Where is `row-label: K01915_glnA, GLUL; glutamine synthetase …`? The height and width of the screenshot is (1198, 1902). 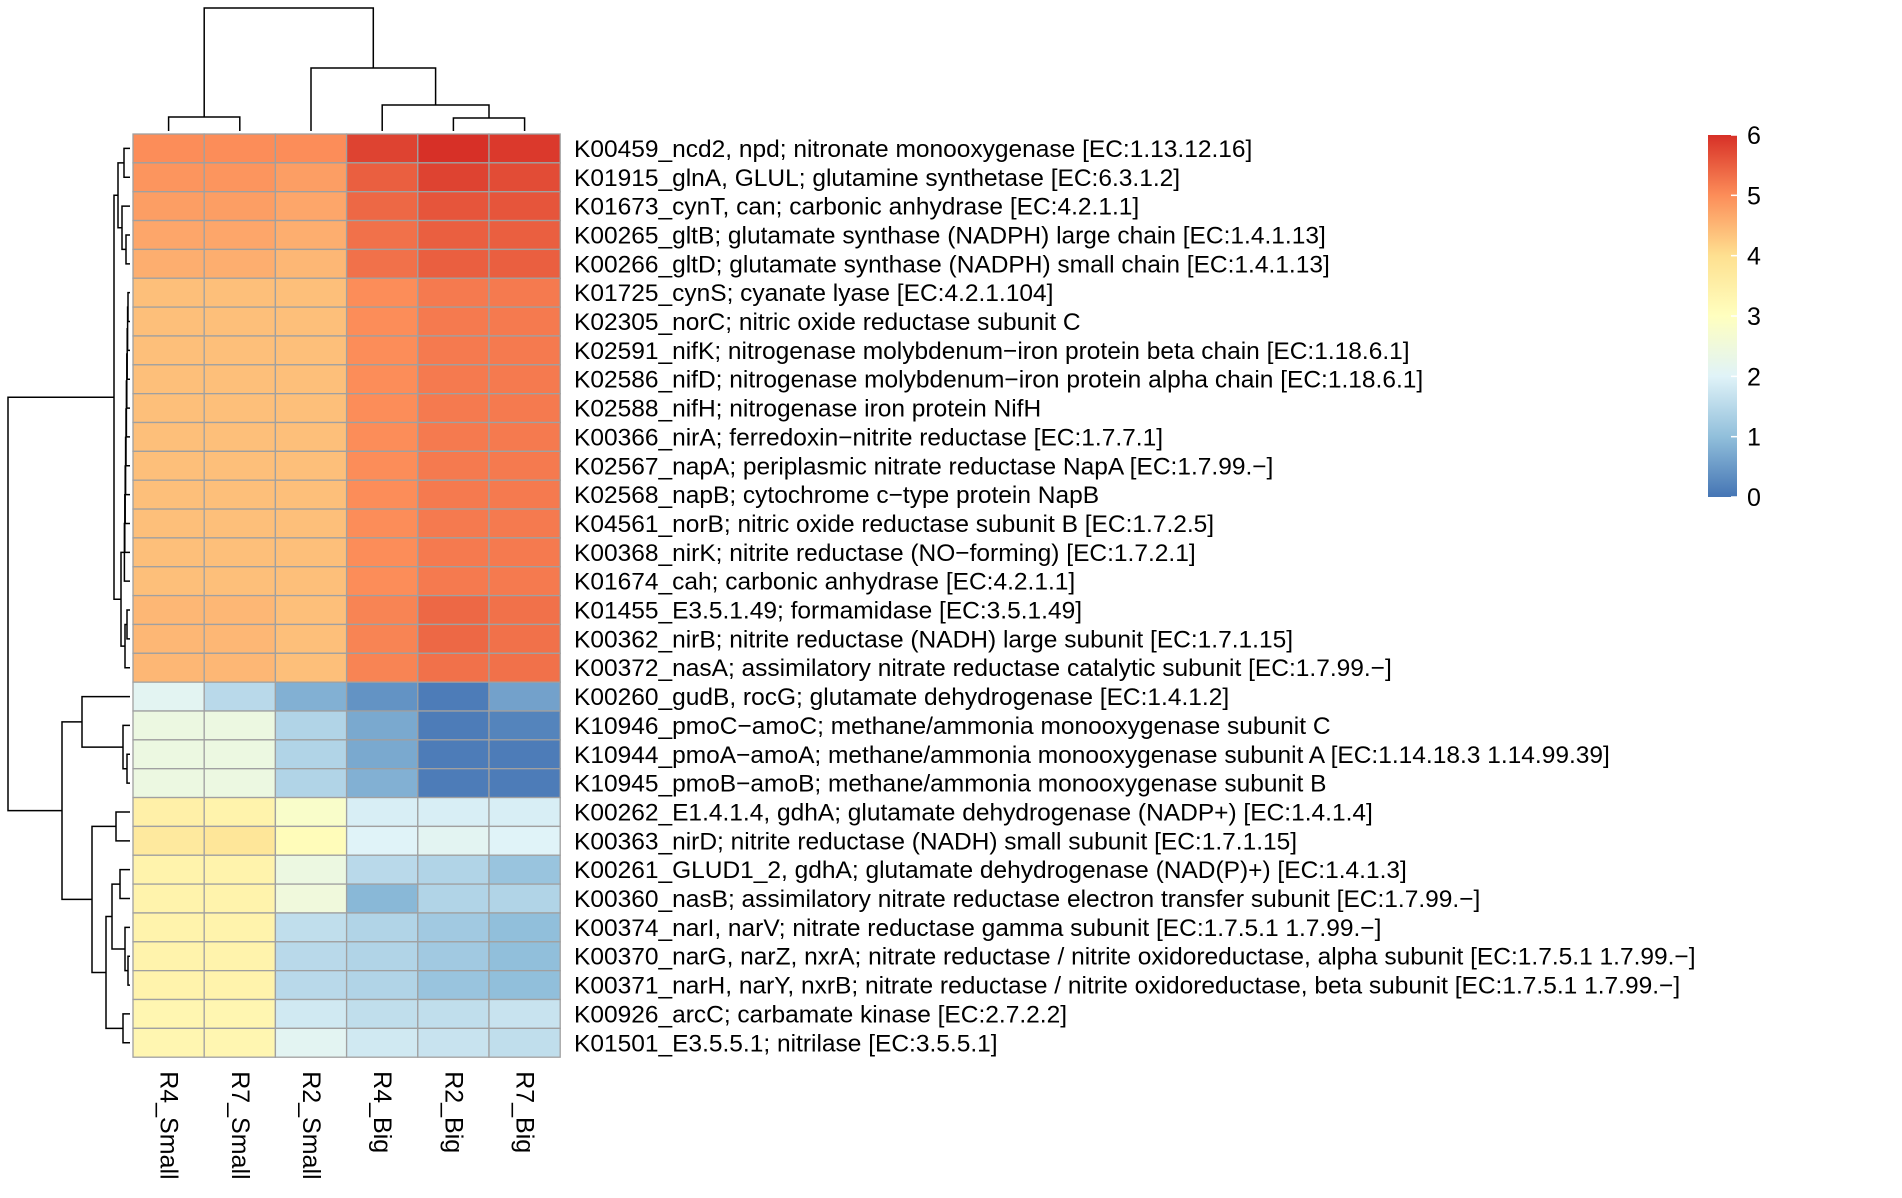
row-label: K01915_glnA, GLUL; glutamine synthetase … is located at coordinates (877, 178).